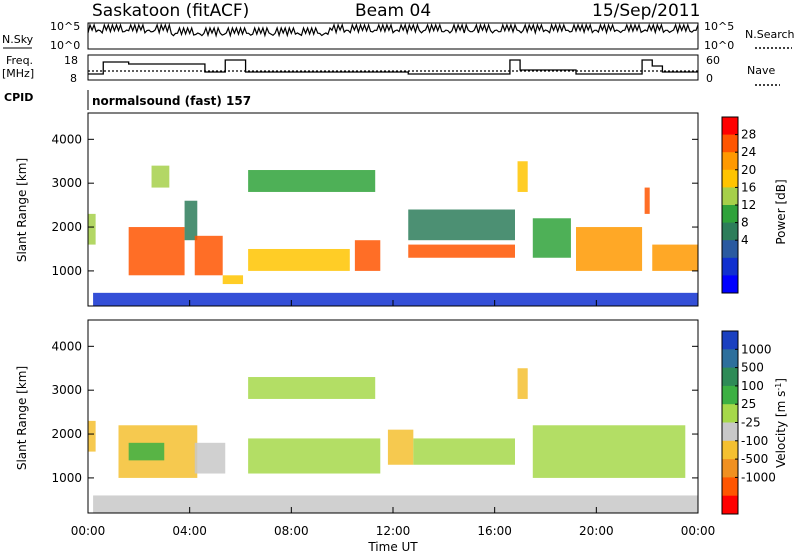 This screenshot has width=800, height=558. Describe the element at coordinates (745, 223) in the screenshot. I see `colorbar-tick-label: 8` at that location.